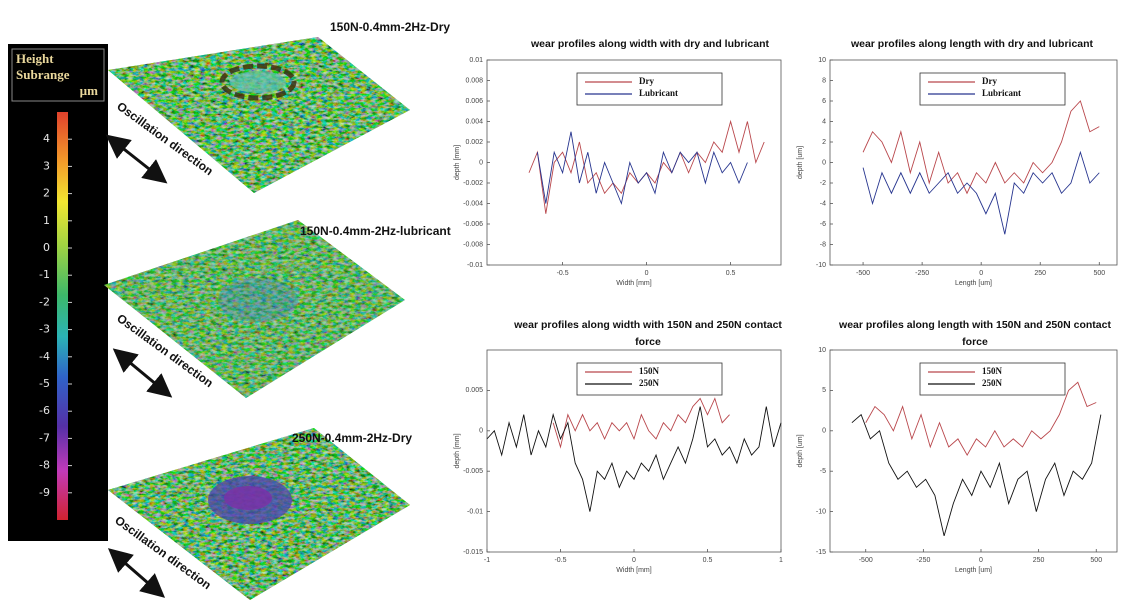 The width and height of the screenshot is (1129, 603). What do you see at coordinates (473, 552) in the screenshot?
I see `y-tick-label: -0.015` at bounding box center [473, 552].